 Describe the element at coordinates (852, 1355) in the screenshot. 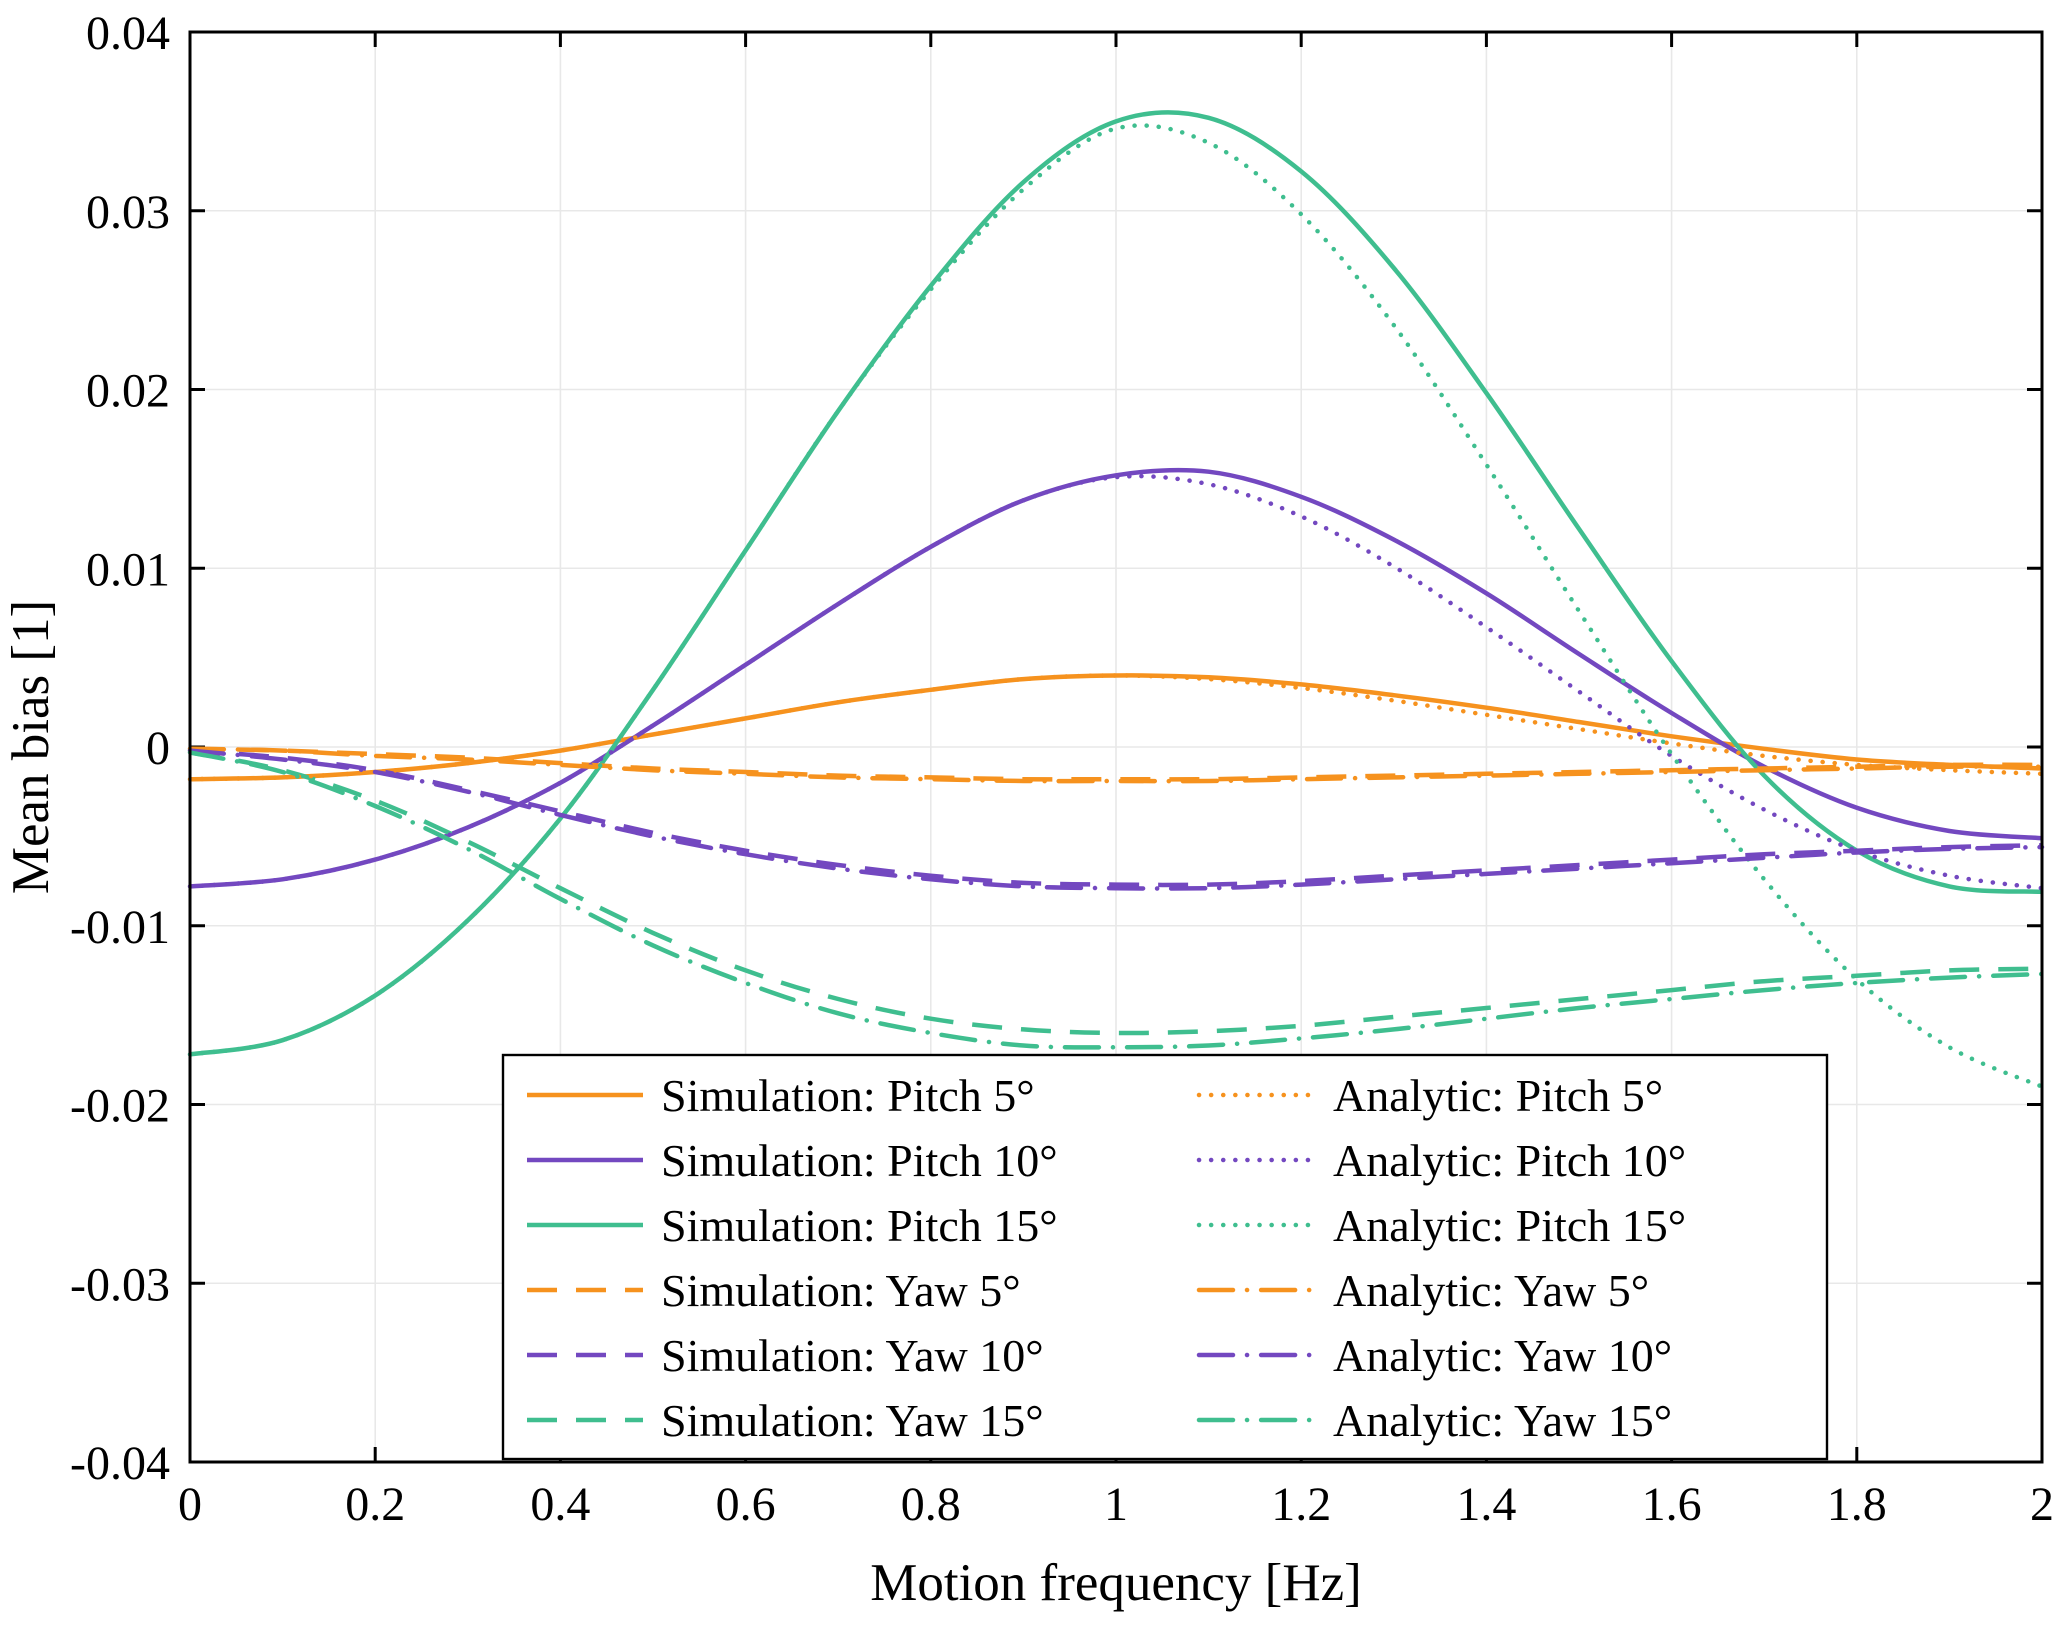

I see `legend-entry-label: Simulation: Yaw 10°` at that location.